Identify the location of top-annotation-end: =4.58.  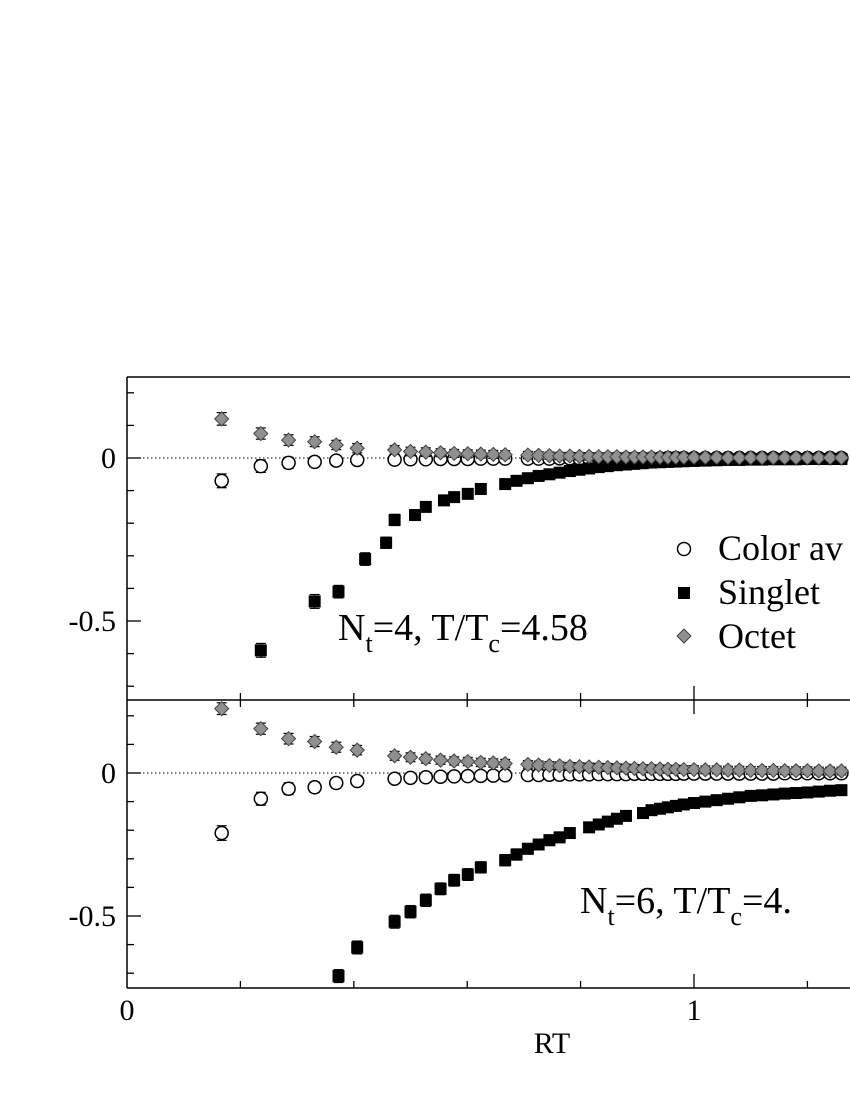
(544, 628).